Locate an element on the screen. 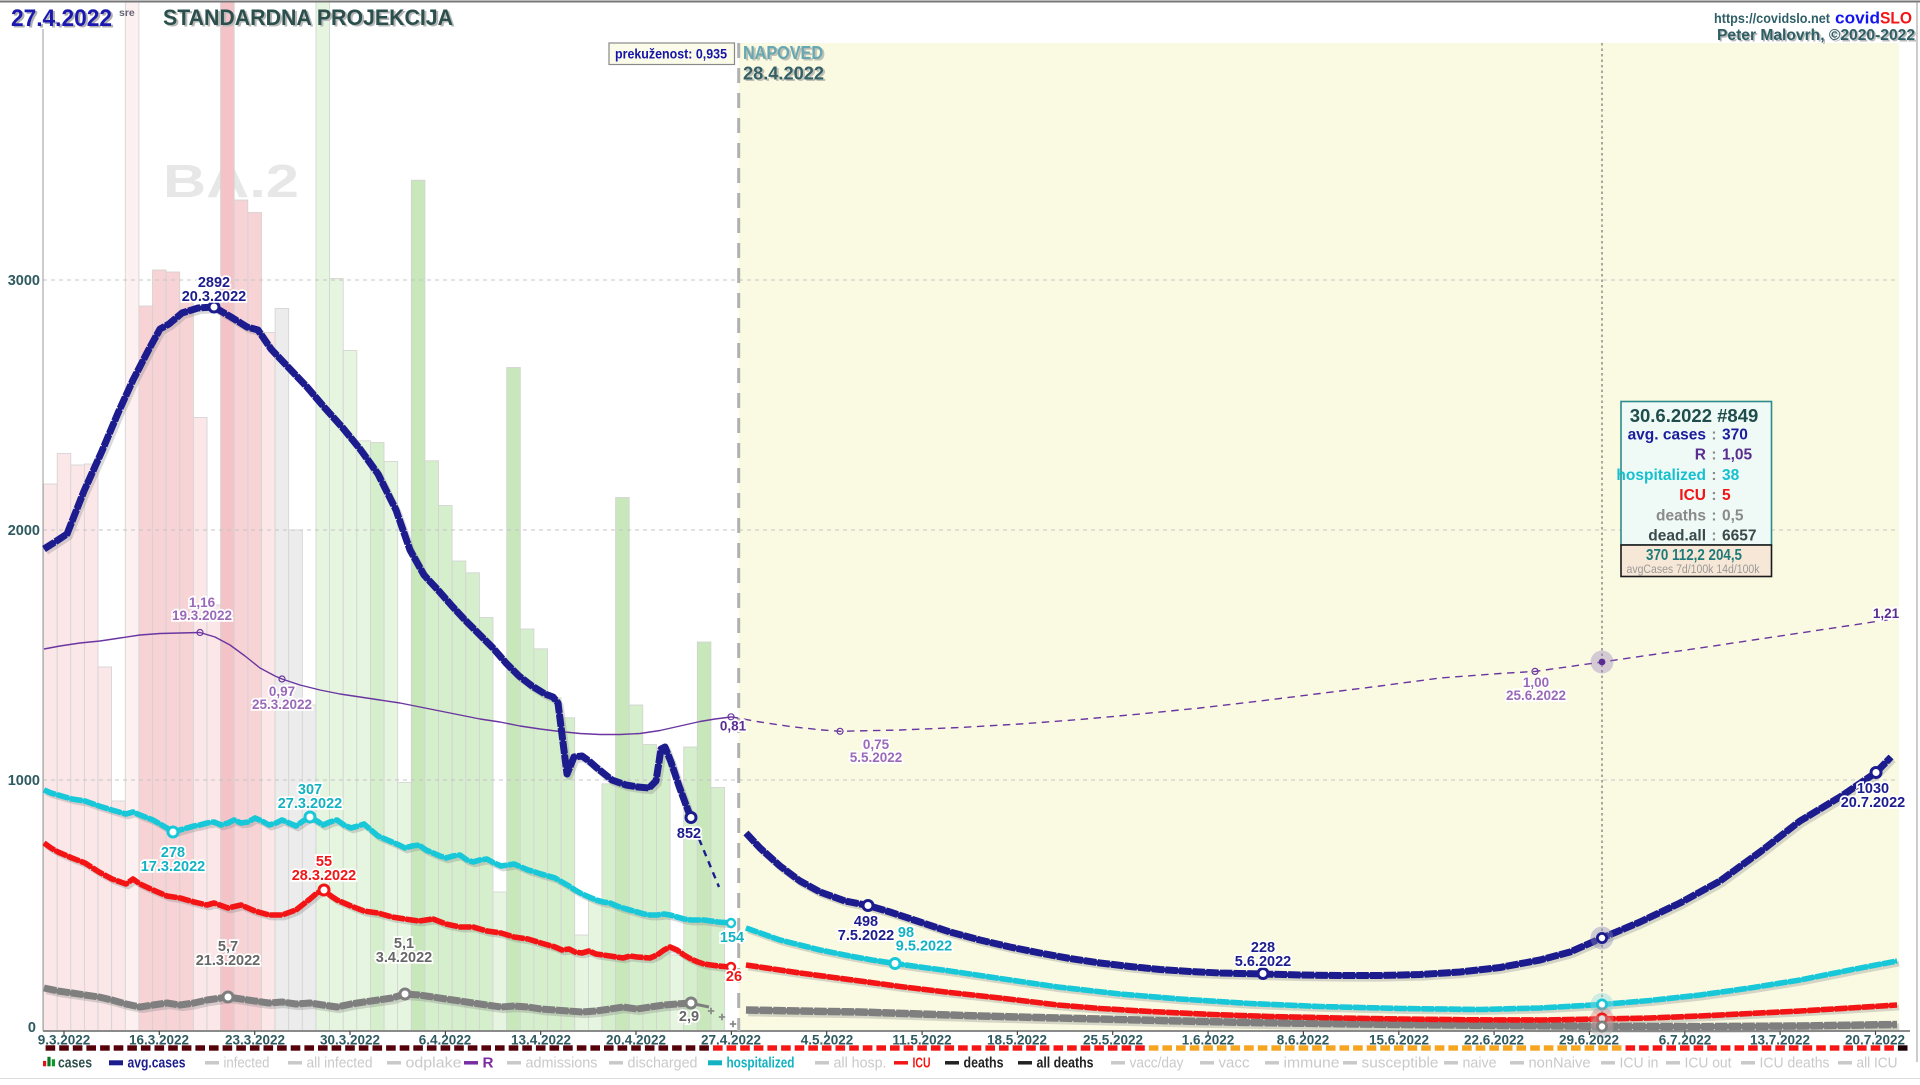 This screenshot has width=1920, height=1085. svg-text: 1,05 is located at coordinates (1737, 455).